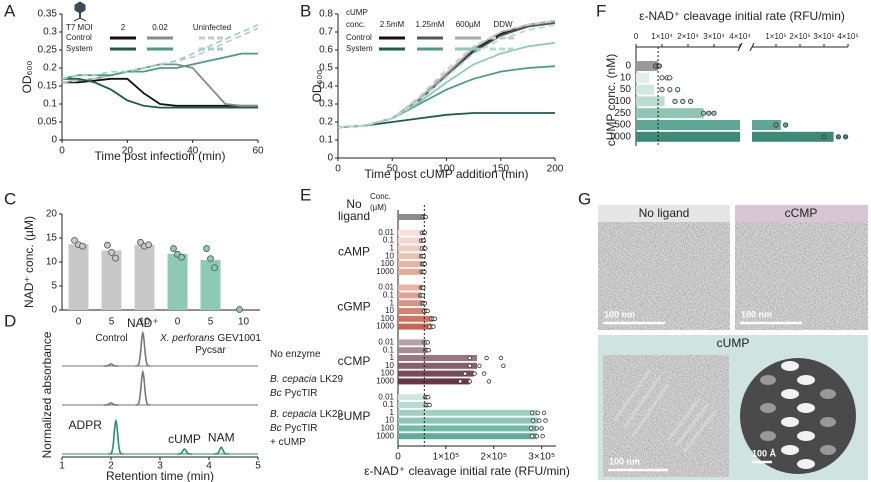 This screenshot has width=871, height=482. I want to click on legend-title: conc., so click(355, 24).